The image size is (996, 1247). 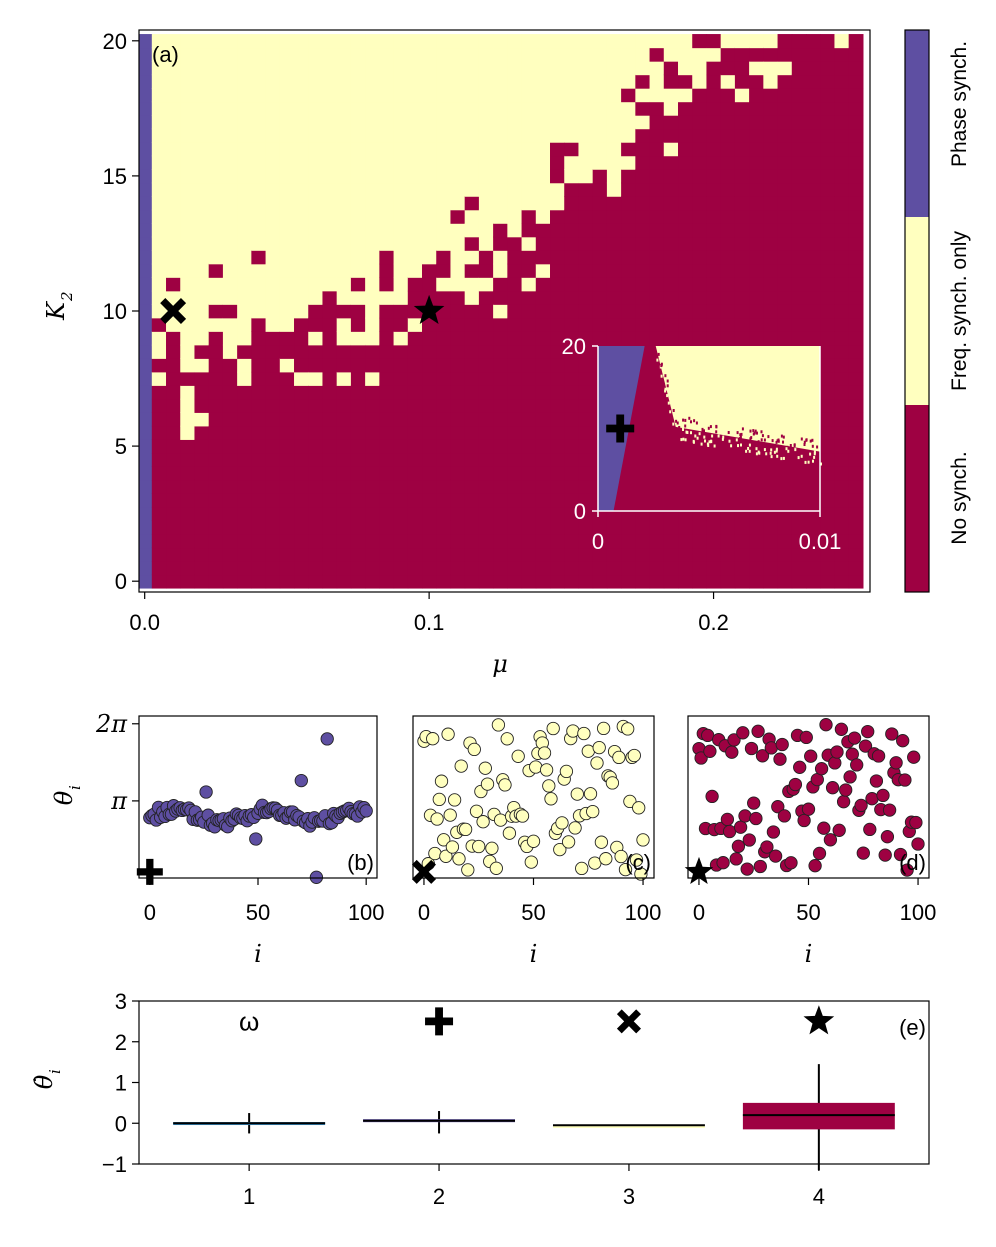 What do you see at coordinates (737, 399) in the screenshot?
I see `inset-freq-region` at bounding box center [737, 399].